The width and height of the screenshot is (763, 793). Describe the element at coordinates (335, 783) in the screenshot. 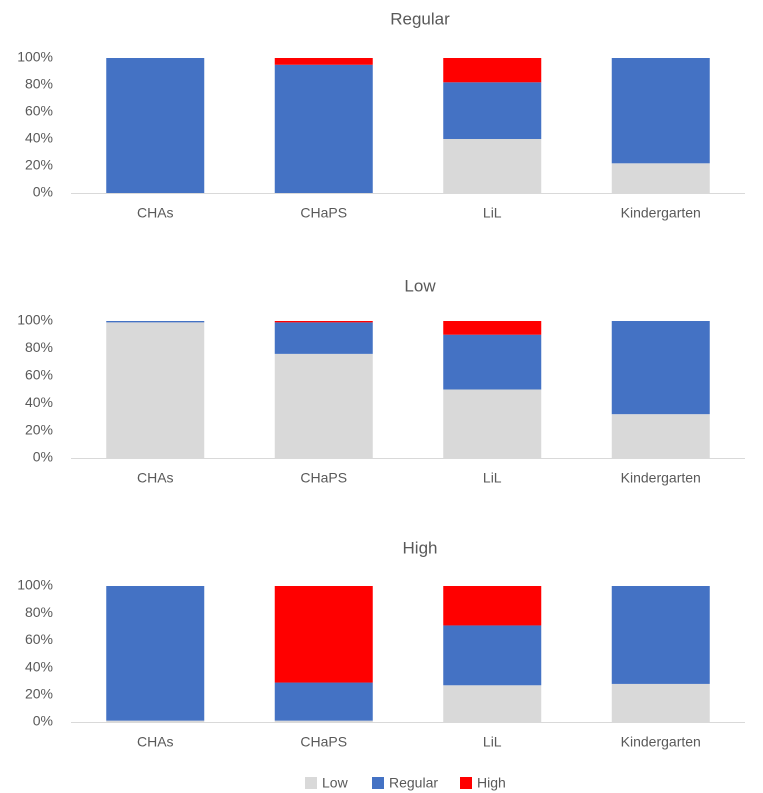

I see `legend-label: Low` at that location.